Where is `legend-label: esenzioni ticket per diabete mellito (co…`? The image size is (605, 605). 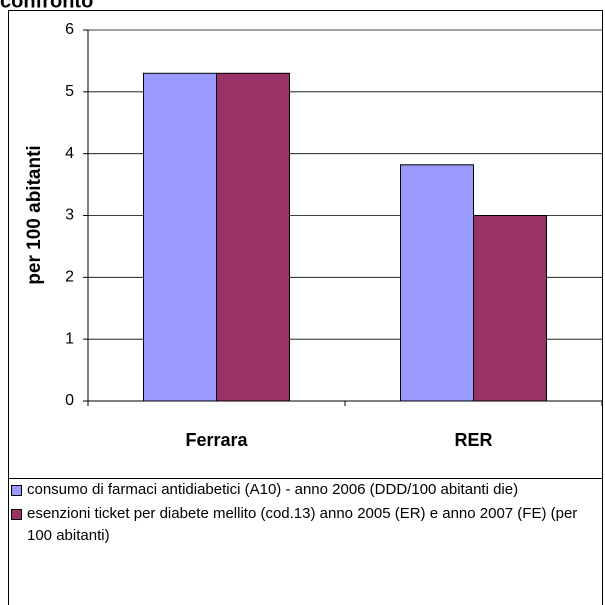
legend-label: esenzioni ticket per diabete mellito (co… is located at coordinates (302, 524).